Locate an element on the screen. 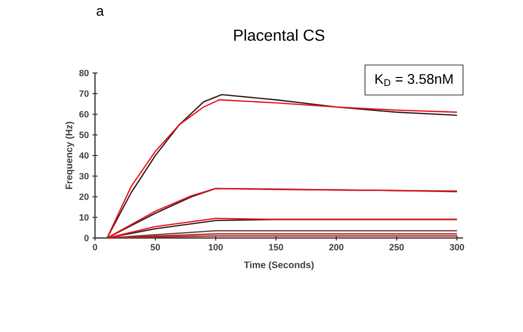  x-tick-label: 100 is located at coordinates (215, 247).